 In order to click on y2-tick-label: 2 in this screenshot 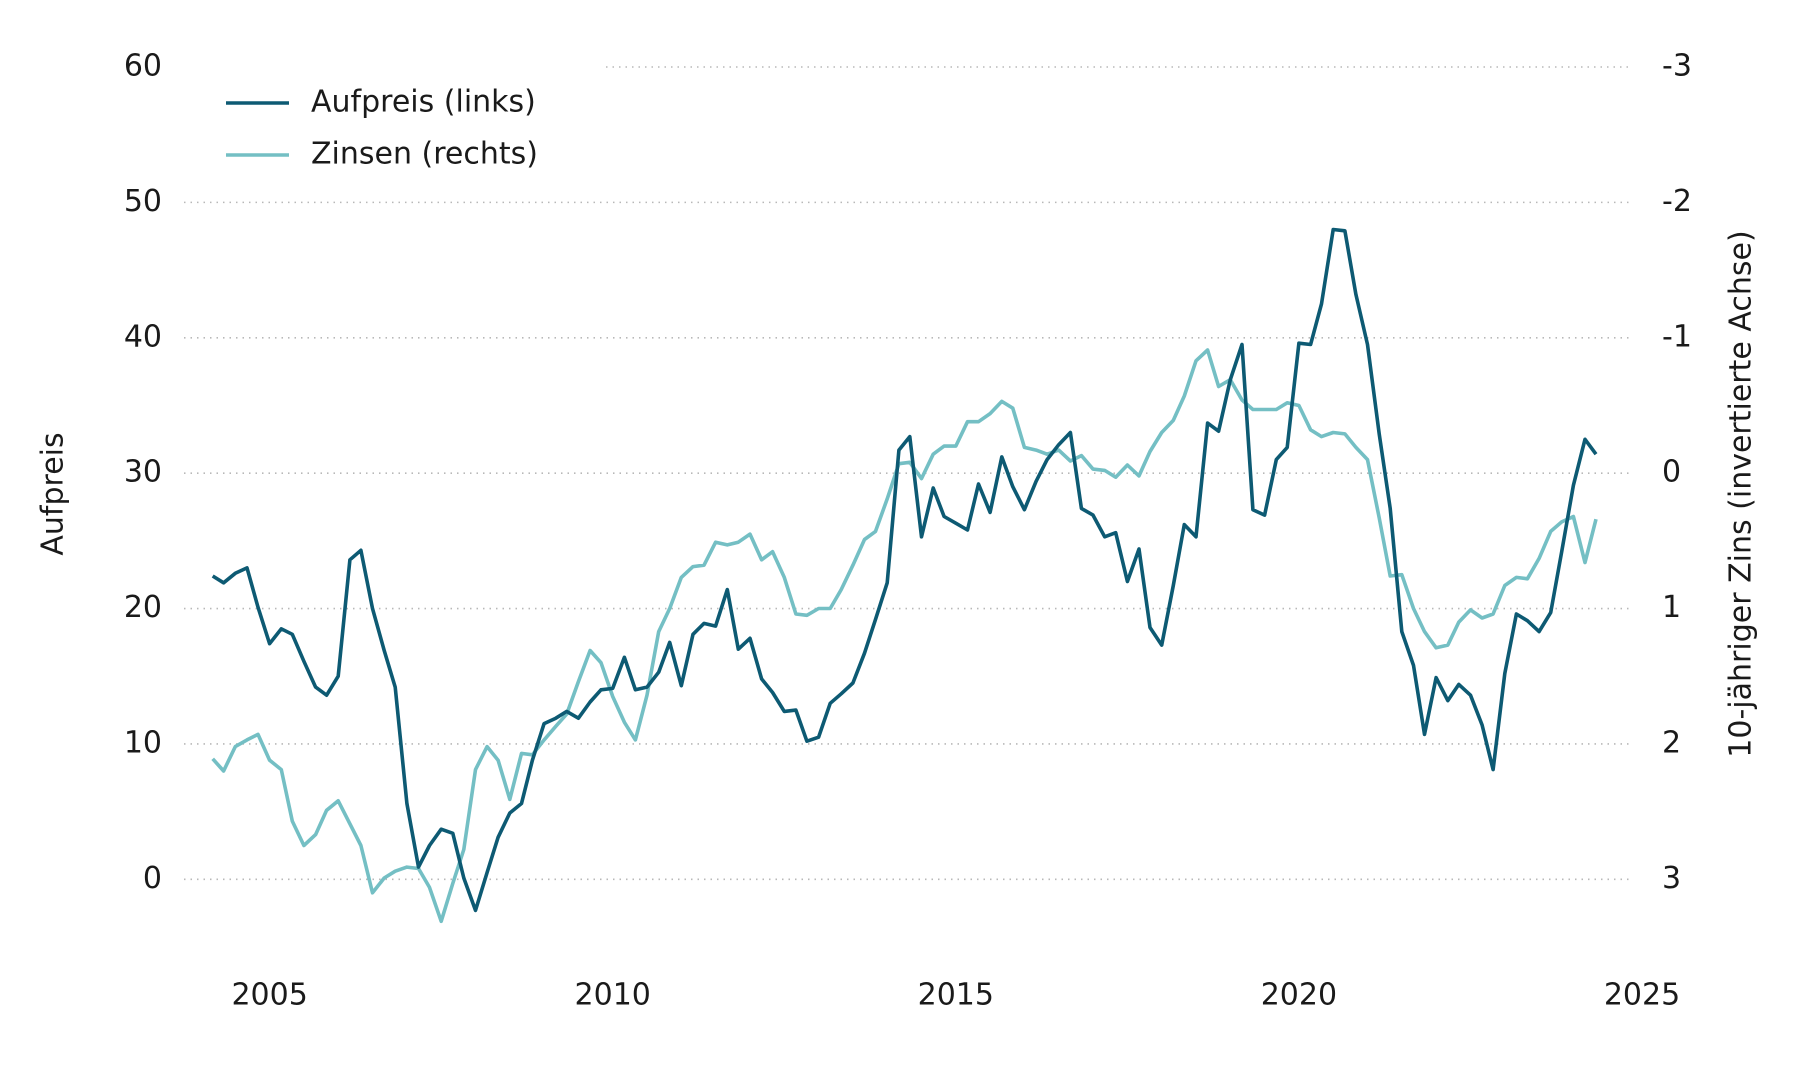, I will do `click(1671, 742)`.